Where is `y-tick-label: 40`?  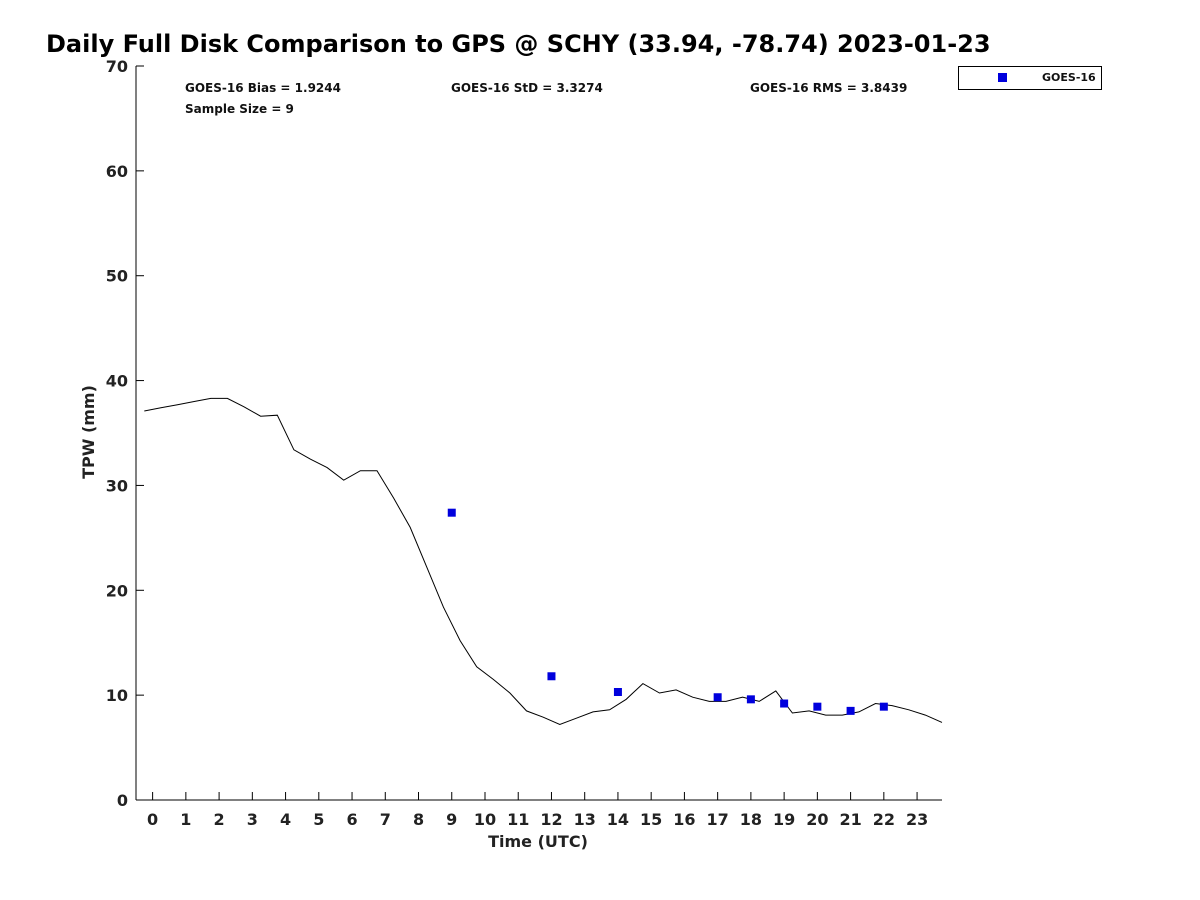
y-tick-label: 40 is located at coordinates (117, 381).